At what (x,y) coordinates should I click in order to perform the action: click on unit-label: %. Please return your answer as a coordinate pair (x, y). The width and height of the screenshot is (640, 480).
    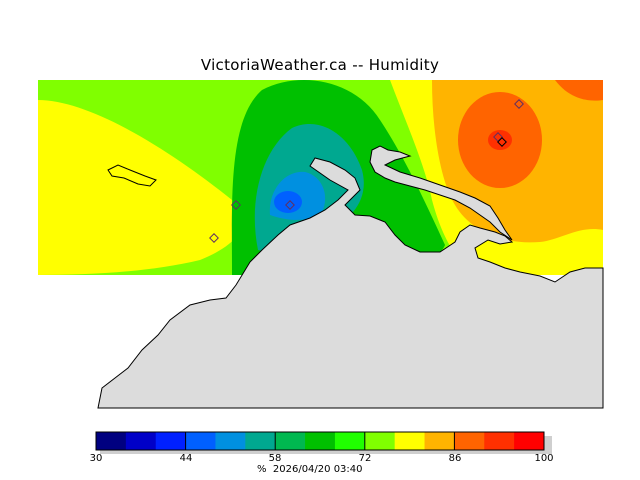
    Looking at the image, I should click on (262, 469).